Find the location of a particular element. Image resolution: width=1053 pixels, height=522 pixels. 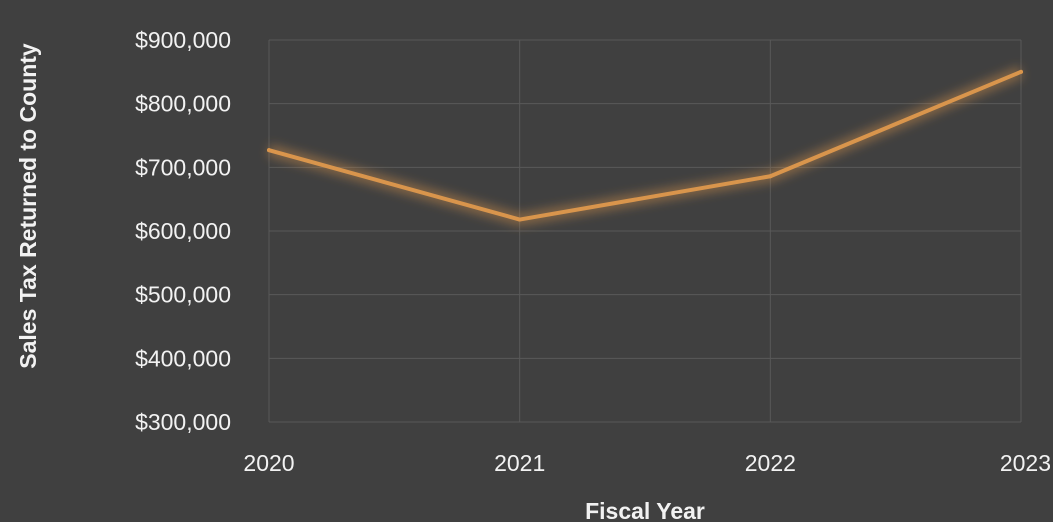

x-tick-label: 2021 is located at coordinates (519, 463).